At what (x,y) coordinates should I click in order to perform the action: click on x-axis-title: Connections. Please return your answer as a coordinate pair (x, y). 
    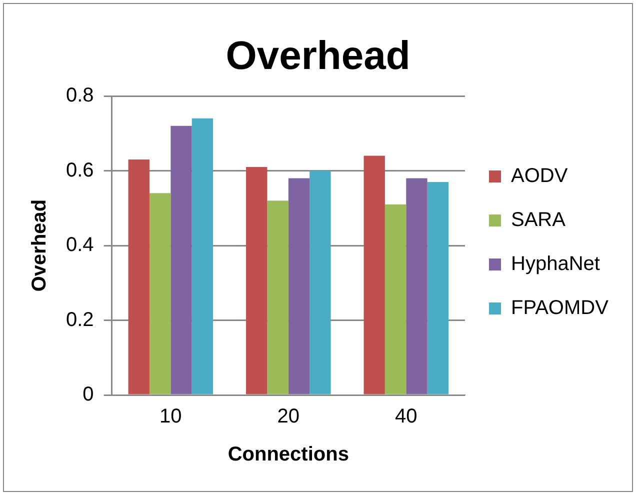
    Looking at the image, I should click on (288, 455).